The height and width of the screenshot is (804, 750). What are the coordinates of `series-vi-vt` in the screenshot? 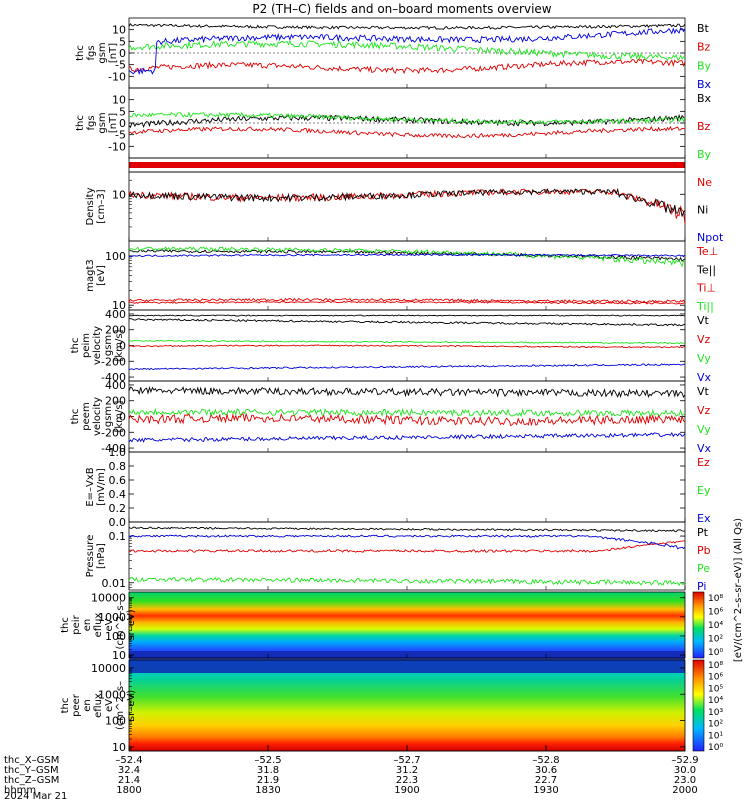 It's located at (407, 322).